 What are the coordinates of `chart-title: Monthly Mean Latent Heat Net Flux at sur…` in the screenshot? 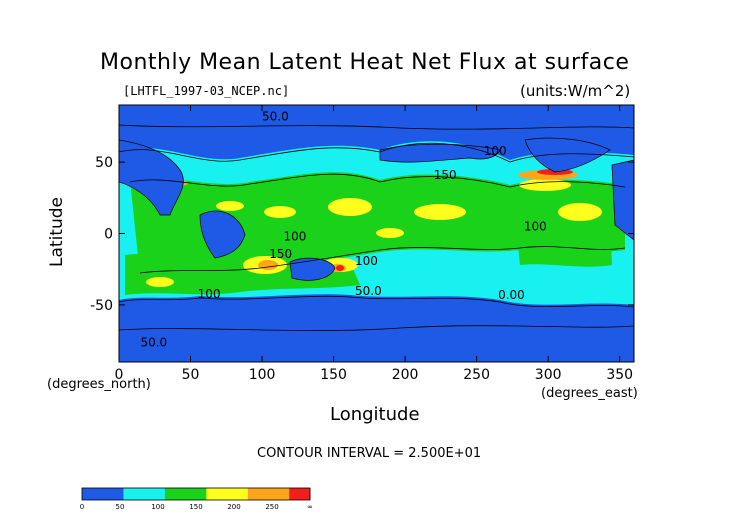 It's located at (365, 62).